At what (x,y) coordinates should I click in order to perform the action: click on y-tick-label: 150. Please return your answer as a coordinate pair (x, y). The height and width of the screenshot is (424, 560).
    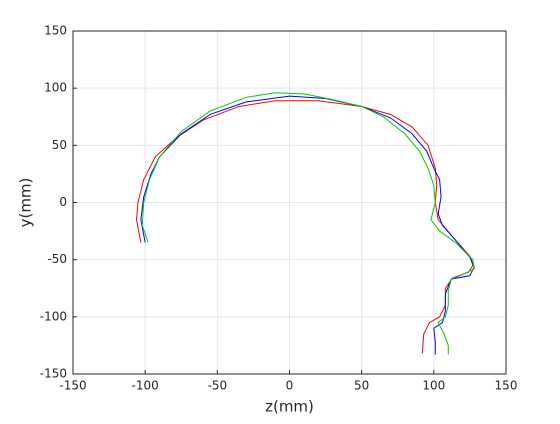
    Looking at the image, I should click on (55, 31).